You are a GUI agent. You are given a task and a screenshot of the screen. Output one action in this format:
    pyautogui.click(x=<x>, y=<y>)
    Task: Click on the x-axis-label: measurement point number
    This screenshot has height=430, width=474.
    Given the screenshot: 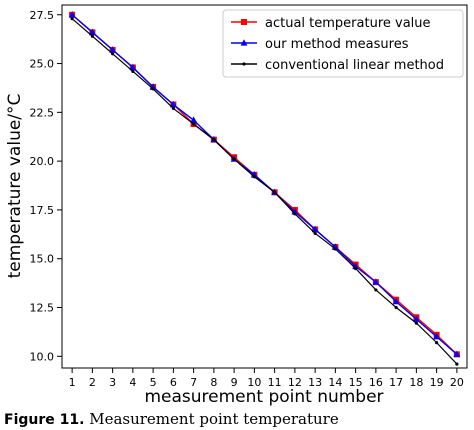 What is the action you would take?
    pyautogui.click(x=263, y=397)
    